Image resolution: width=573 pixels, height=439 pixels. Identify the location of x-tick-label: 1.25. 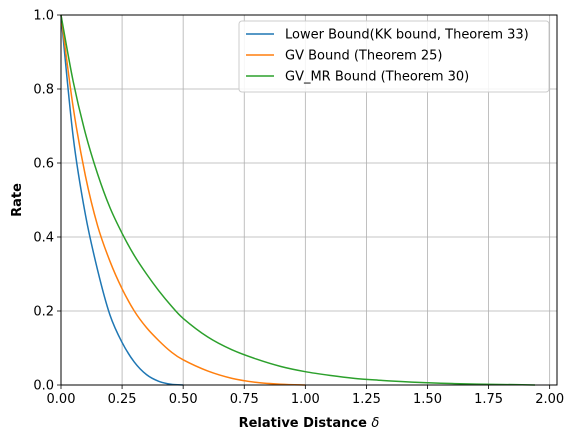
(366, 399).